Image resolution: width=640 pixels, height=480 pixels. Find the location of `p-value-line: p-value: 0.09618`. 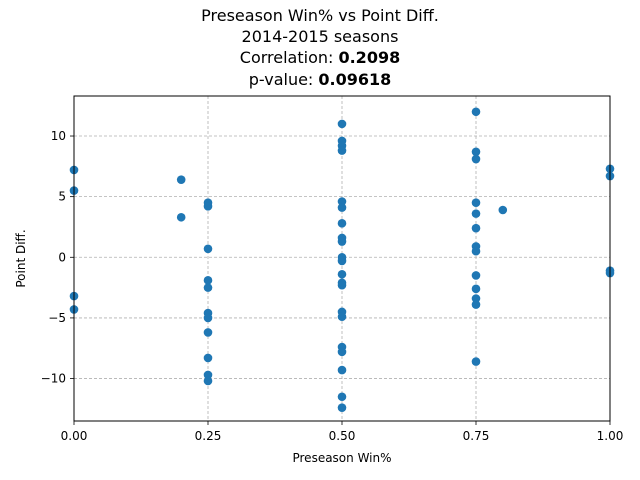

p-value-line: p-value: 0.09618 is located at coordinates (320, 80).